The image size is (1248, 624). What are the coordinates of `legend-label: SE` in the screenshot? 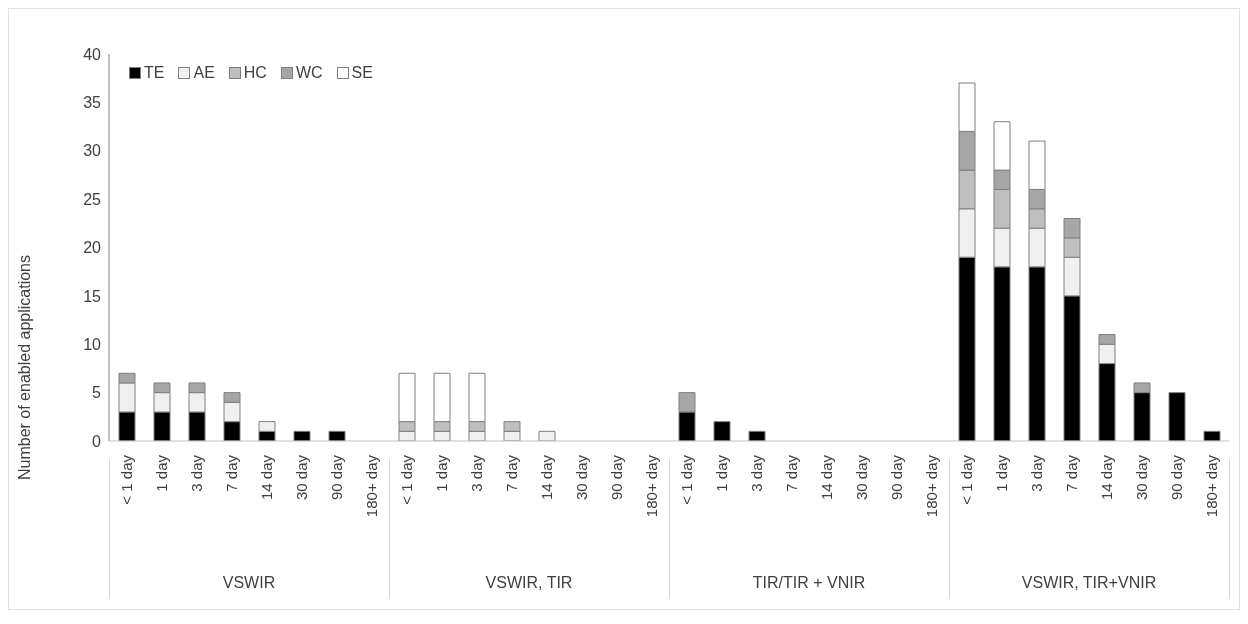 It's located at (362, 73).